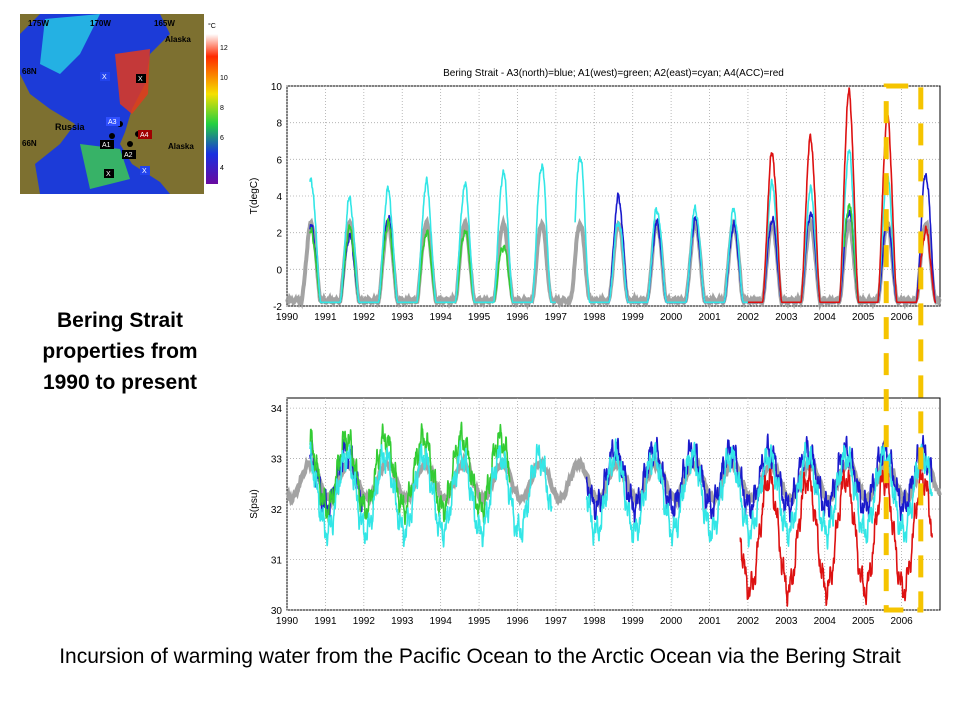 This screenshot has width=960, height=720. I want to click on y-tick-label: 34, so click(277, 409).